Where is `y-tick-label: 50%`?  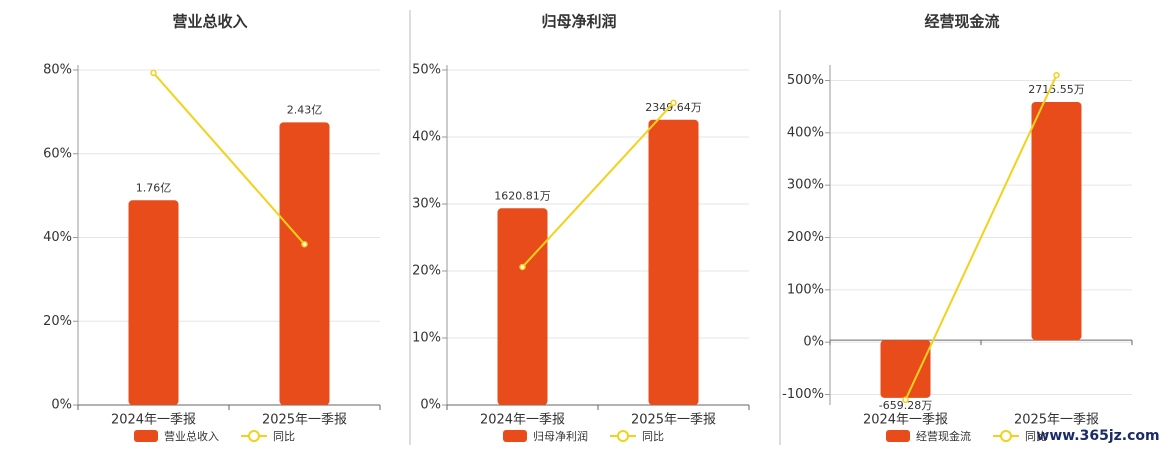
y-tick-label: 50% is located at coordinates (426, 70).